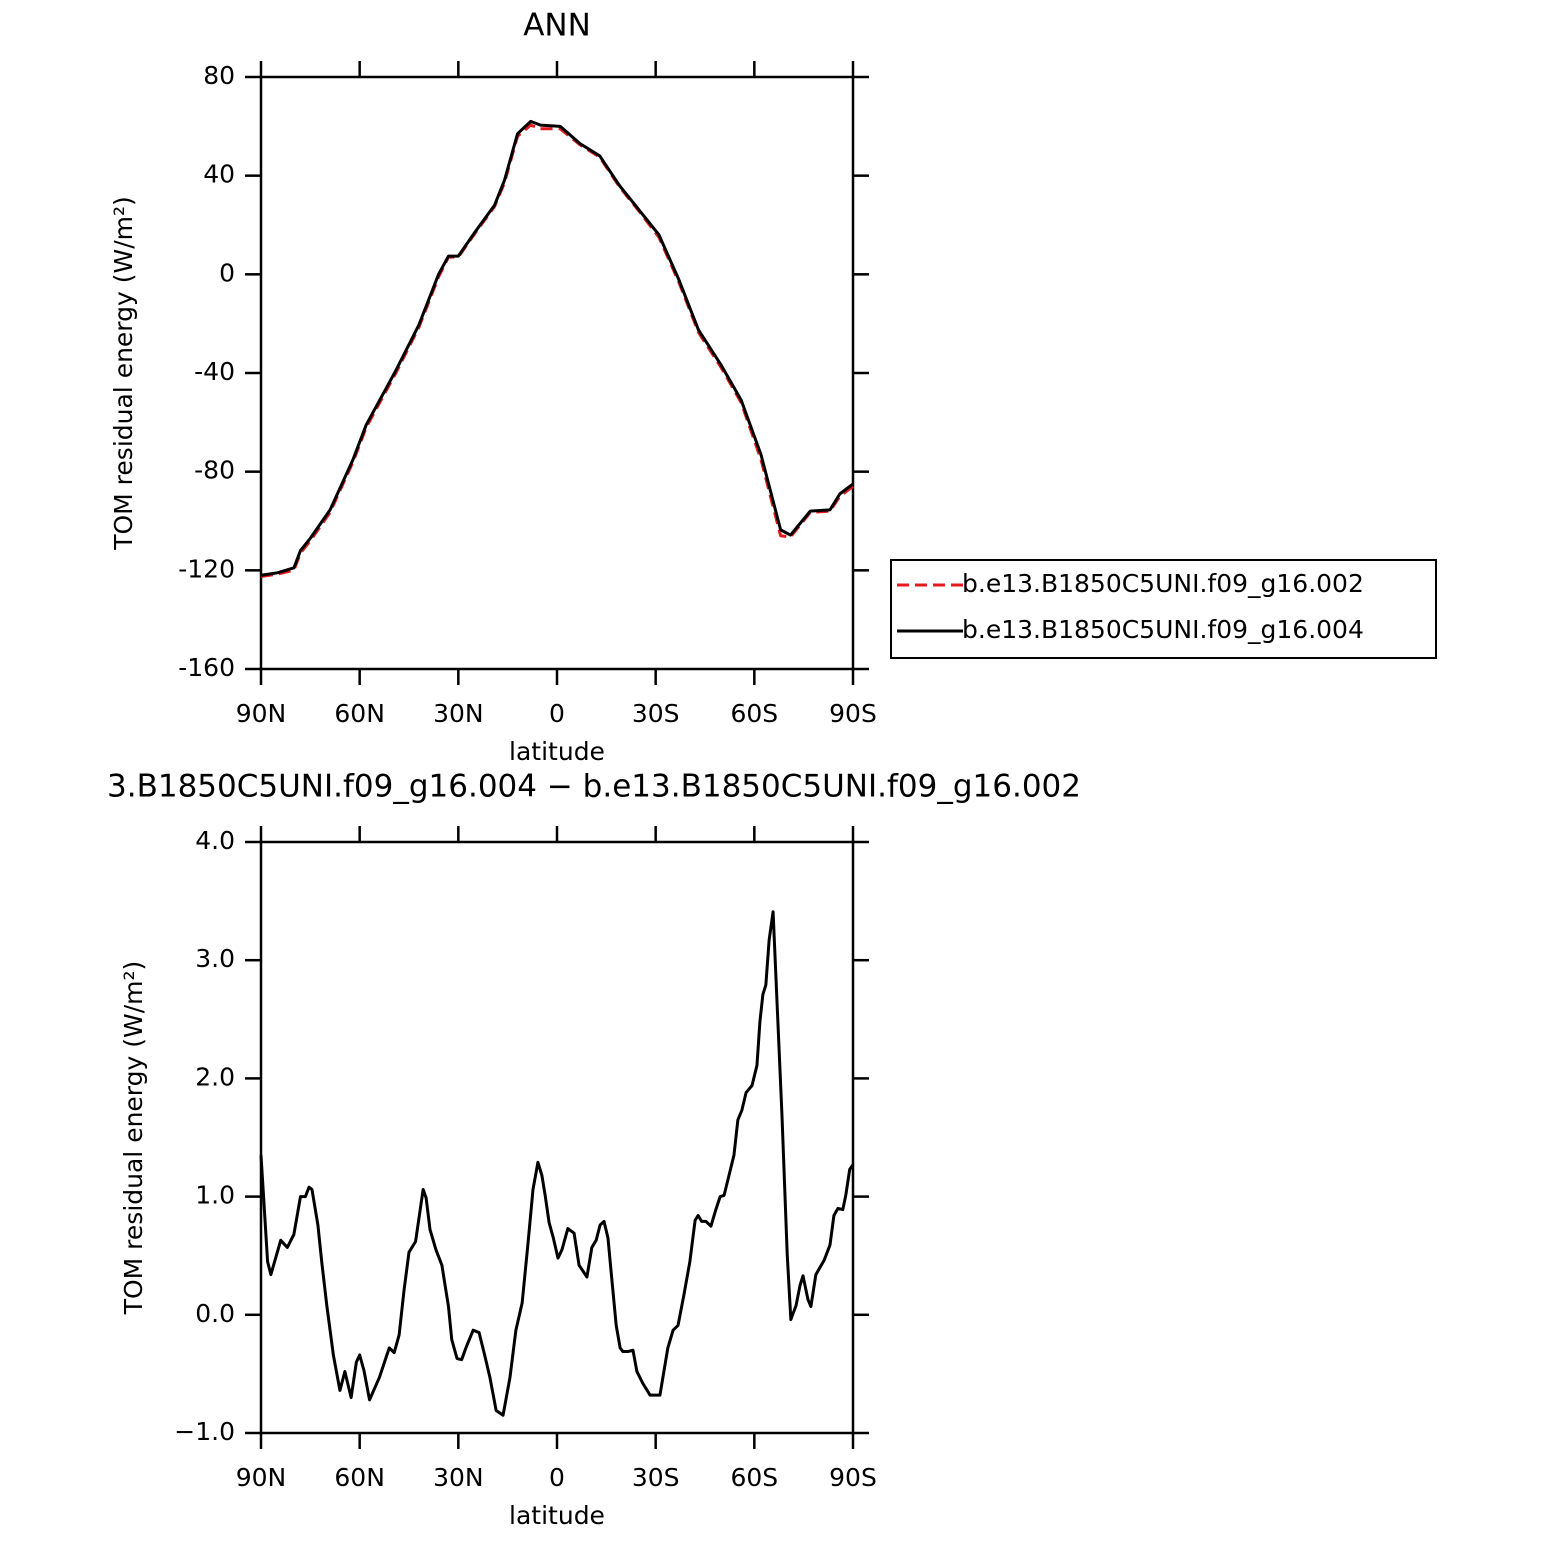  What do you see at coordinates (215, 1313) in the screenshot?
I see `y-tick-label: 0.0` at bounding box center [215, 1313].